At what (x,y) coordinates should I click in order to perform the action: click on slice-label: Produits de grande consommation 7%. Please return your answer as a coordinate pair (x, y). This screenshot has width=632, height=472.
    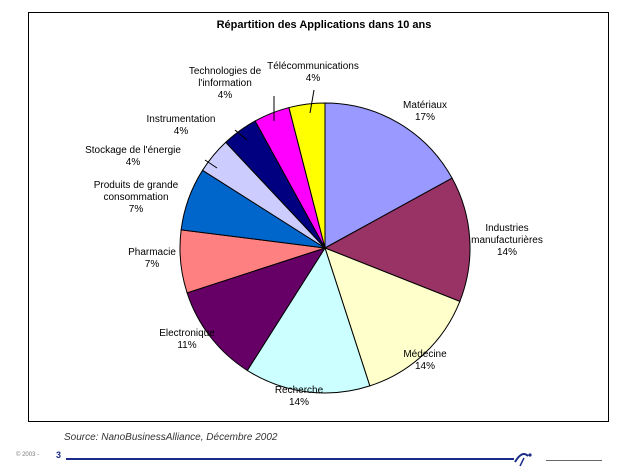
    Looking at the image, I should click on (136, 197).